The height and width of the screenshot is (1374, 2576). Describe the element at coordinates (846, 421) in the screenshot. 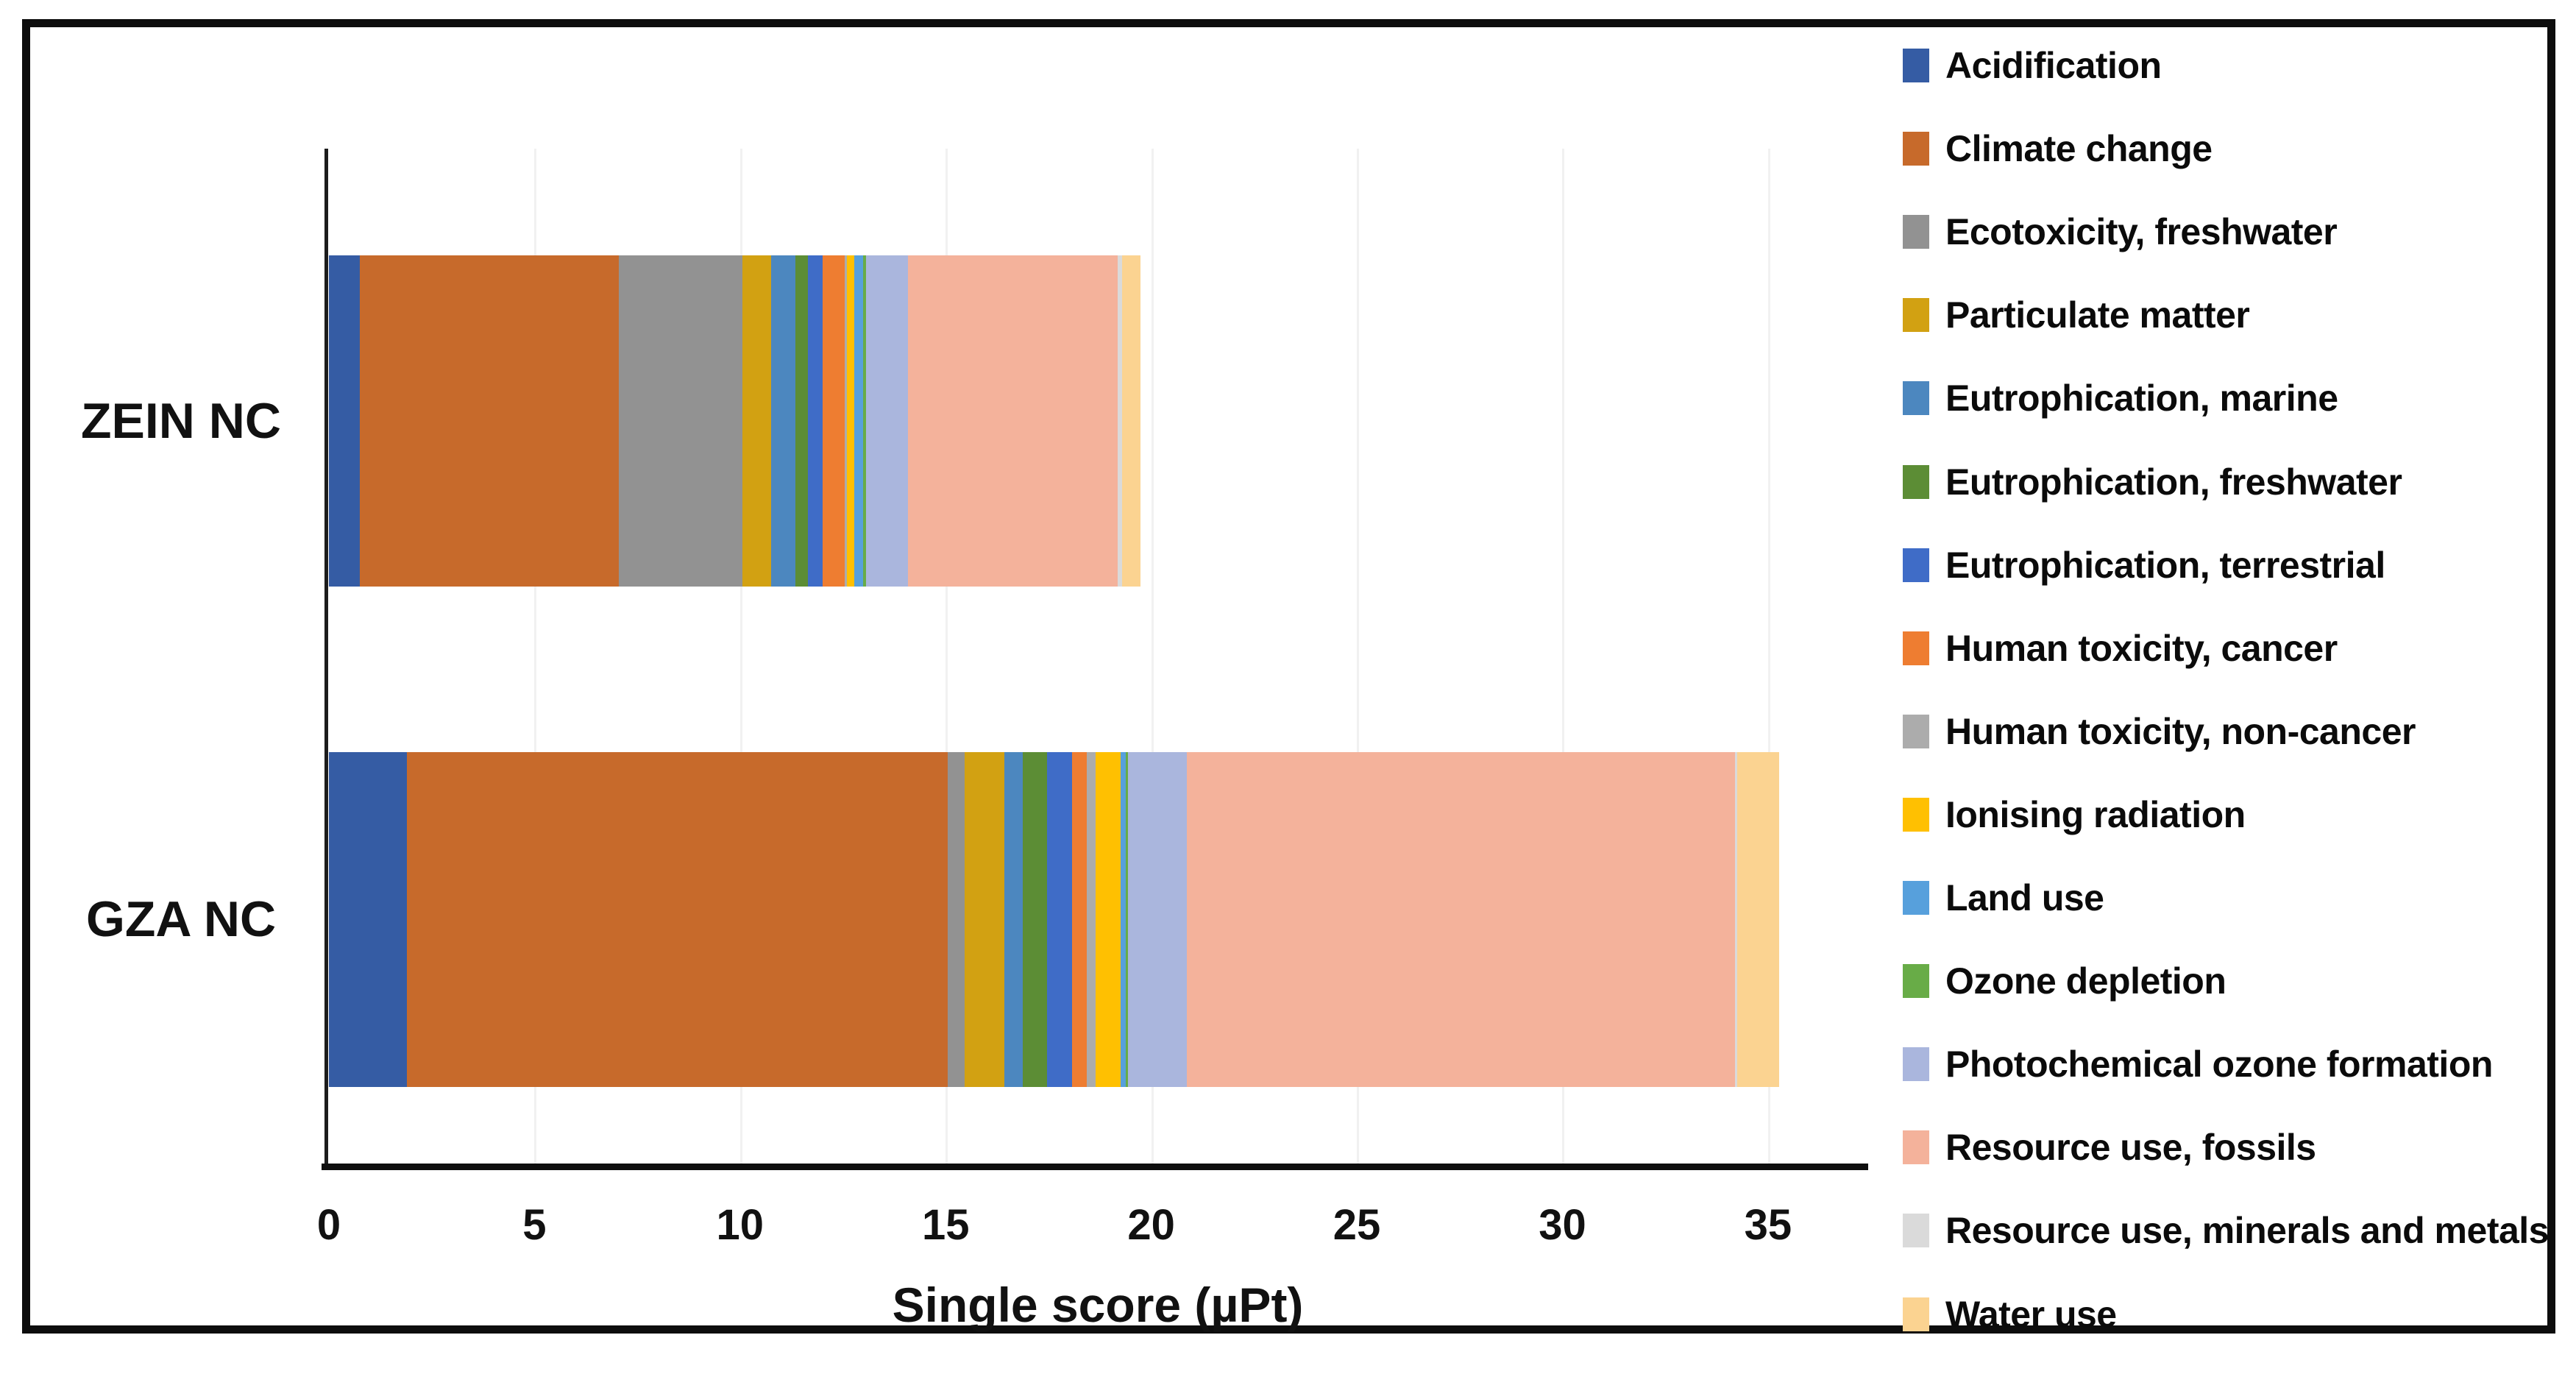

I see `bar-segment-zein-nc--human-toxicity-non-cancer` at that location.